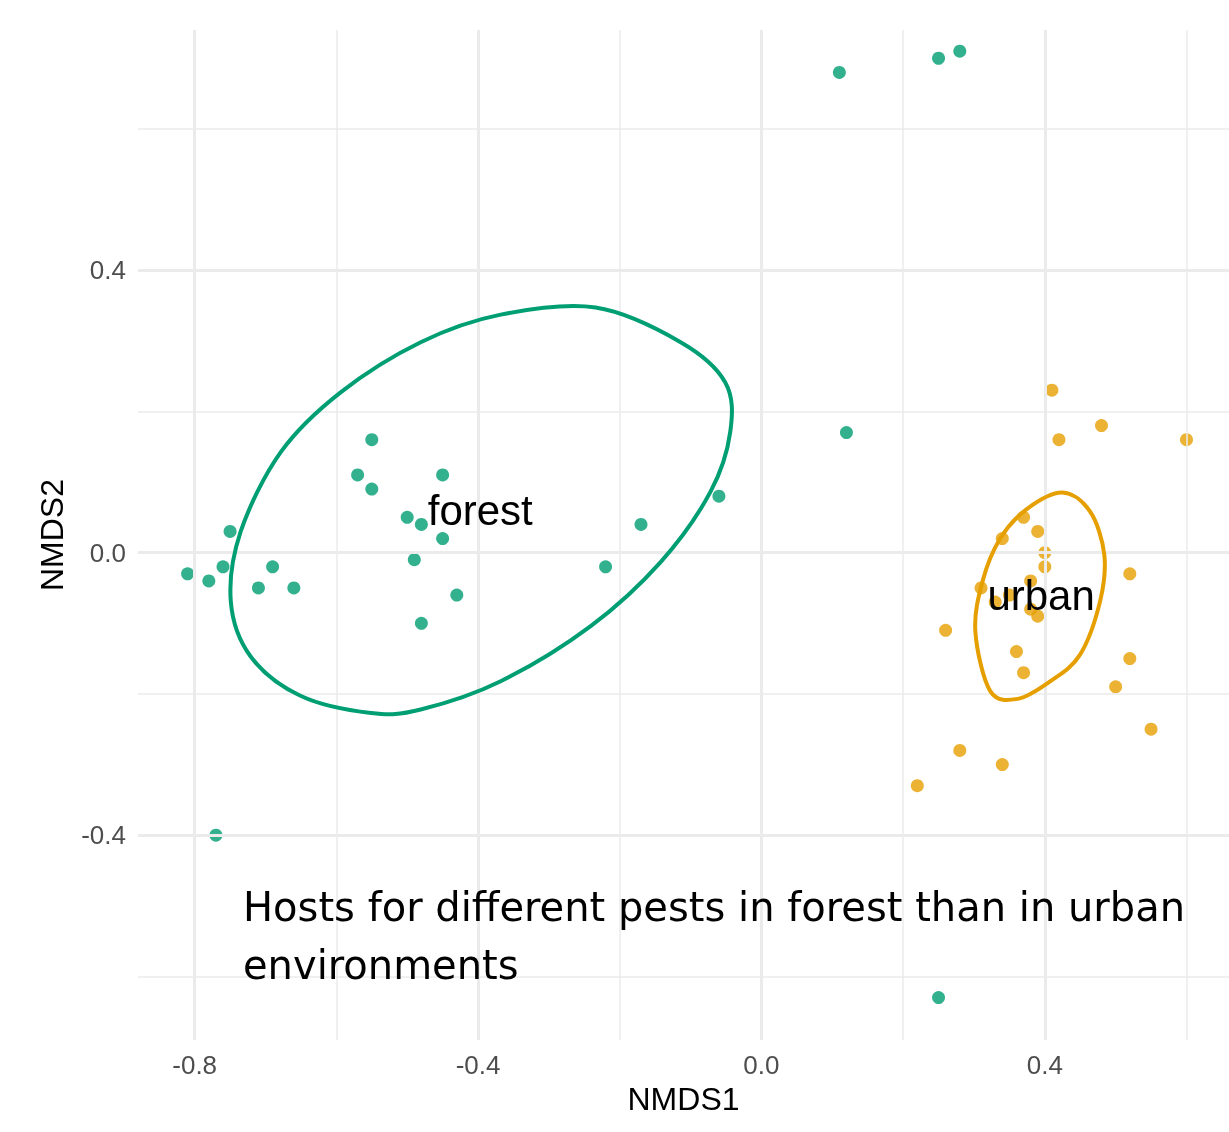  What do you see at coordinates (683, 1098) in the screenshot?
I see `x-axis-title: NMDS1` at bounding box center [683, 1098].